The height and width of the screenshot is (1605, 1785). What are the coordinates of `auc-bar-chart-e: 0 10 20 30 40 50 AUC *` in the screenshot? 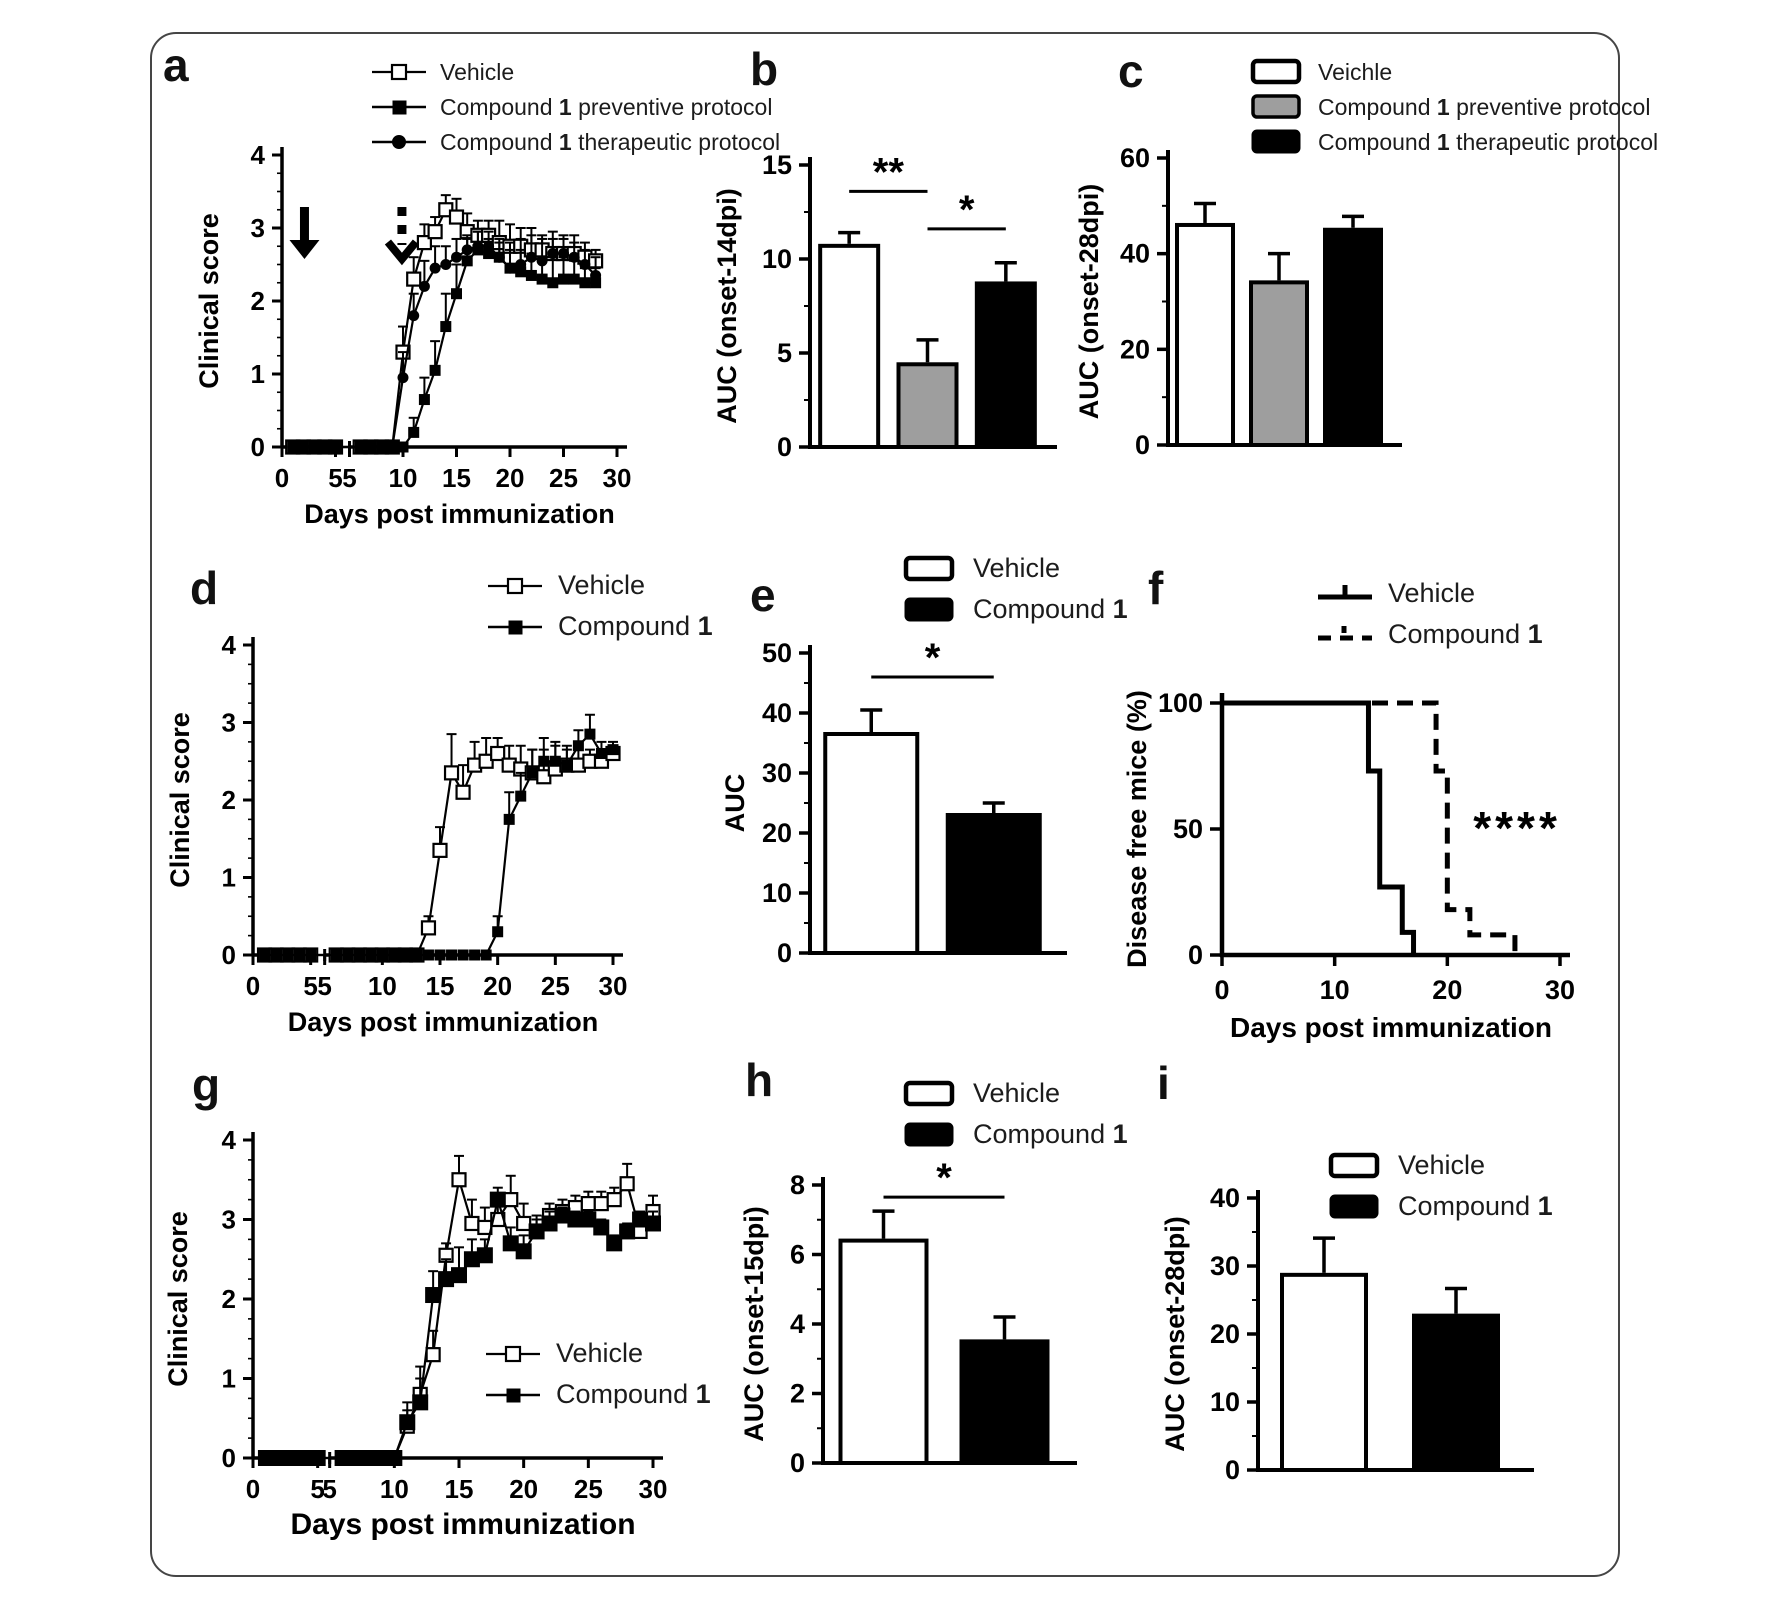 It's located at (893, 802).